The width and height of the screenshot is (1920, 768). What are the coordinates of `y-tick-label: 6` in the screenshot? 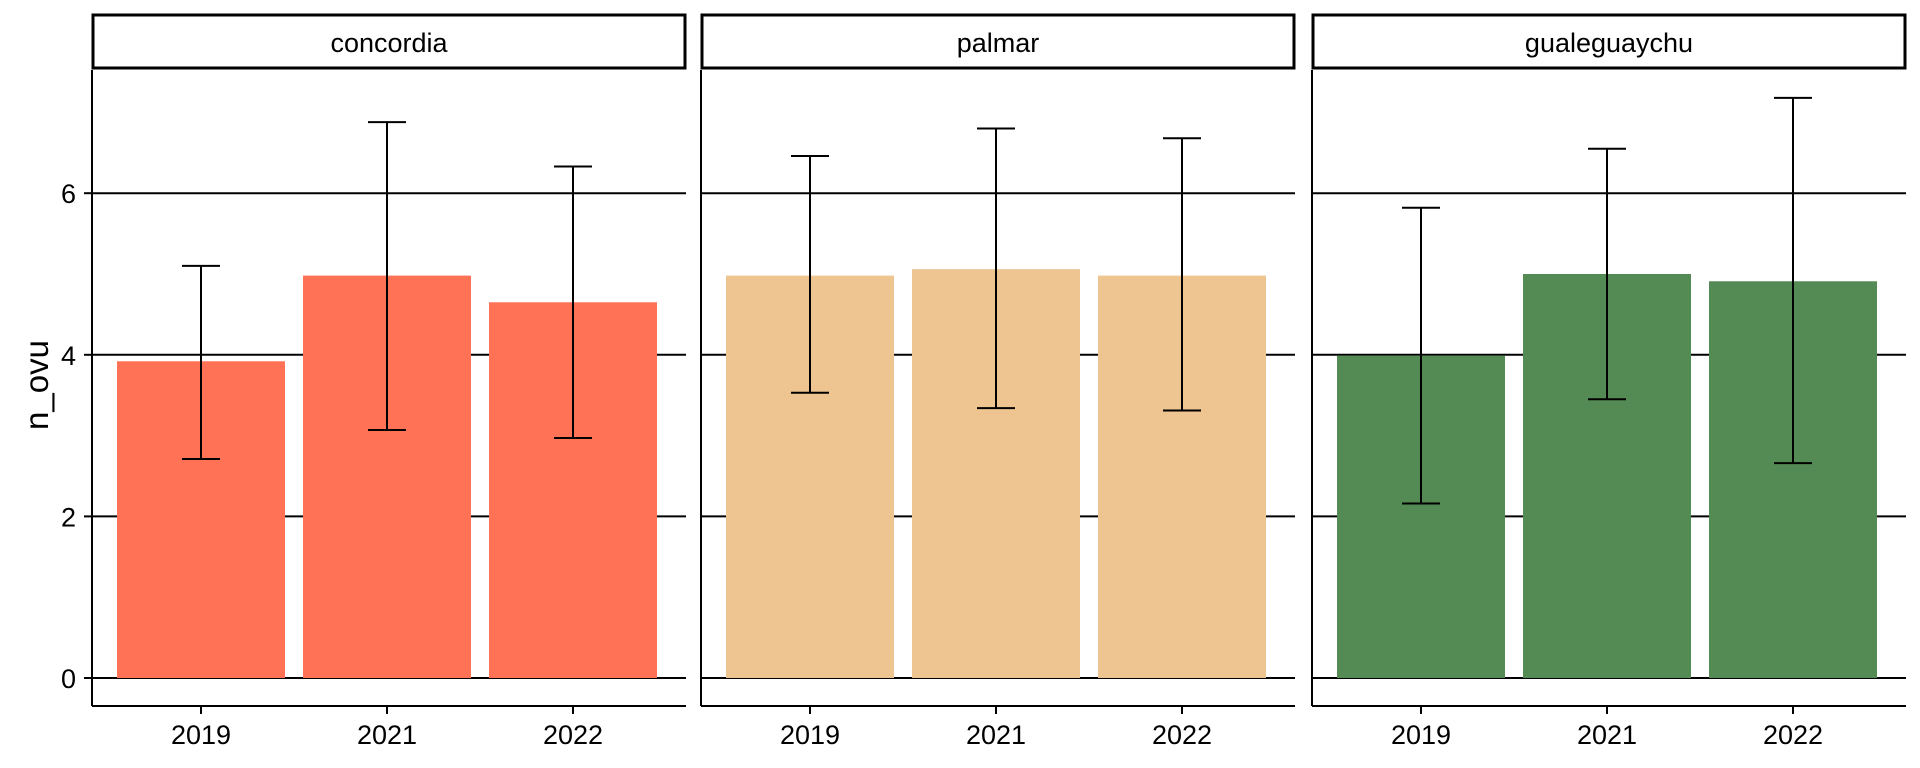 It's located at (68, 194).